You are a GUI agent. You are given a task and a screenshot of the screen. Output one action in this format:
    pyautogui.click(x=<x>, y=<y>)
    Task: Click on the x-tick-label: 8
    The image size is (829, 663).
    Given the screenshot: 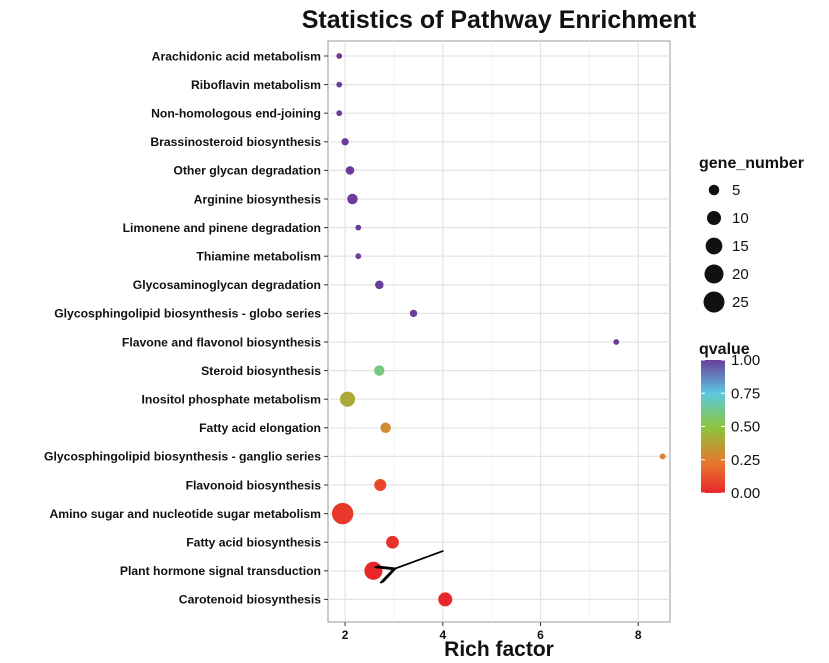 What is the action you would take?
    pyautogui.click(x=638, y=635)
    